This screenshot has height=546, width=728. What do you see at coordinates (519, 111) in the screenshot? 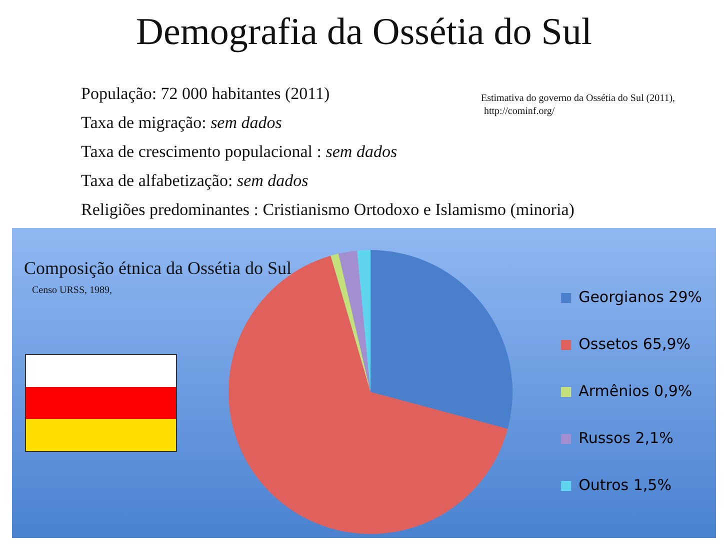
I see `text: http://cominf.org/` at bounding box center [519, 111].